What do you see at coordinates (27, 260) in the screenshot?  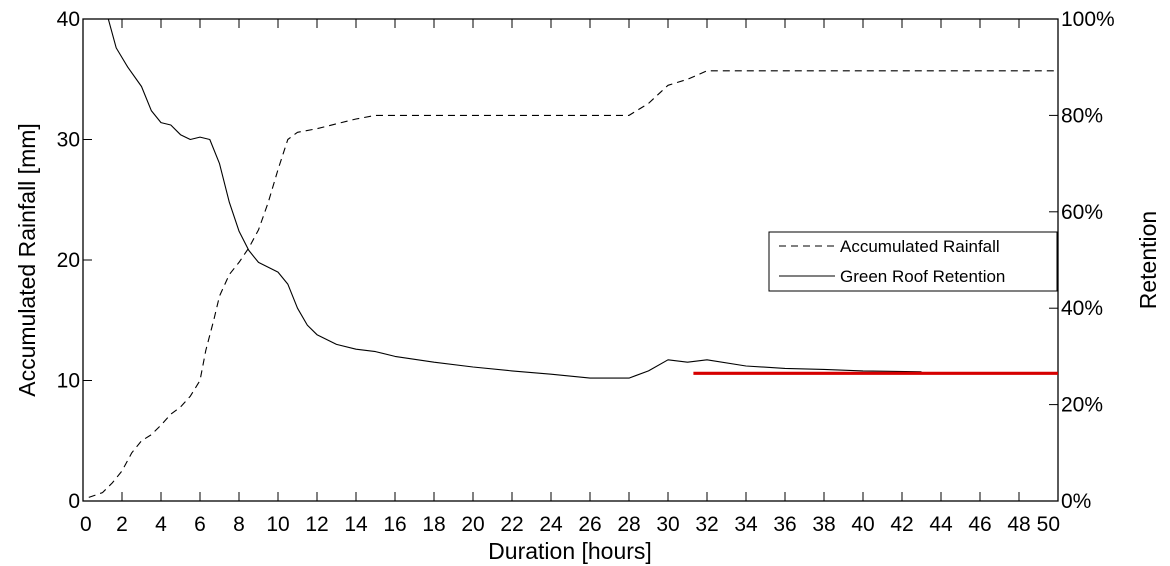 I see `y-left-axis-title: Accumulated Rainfall [mm]` at bounding box center [27, 260].